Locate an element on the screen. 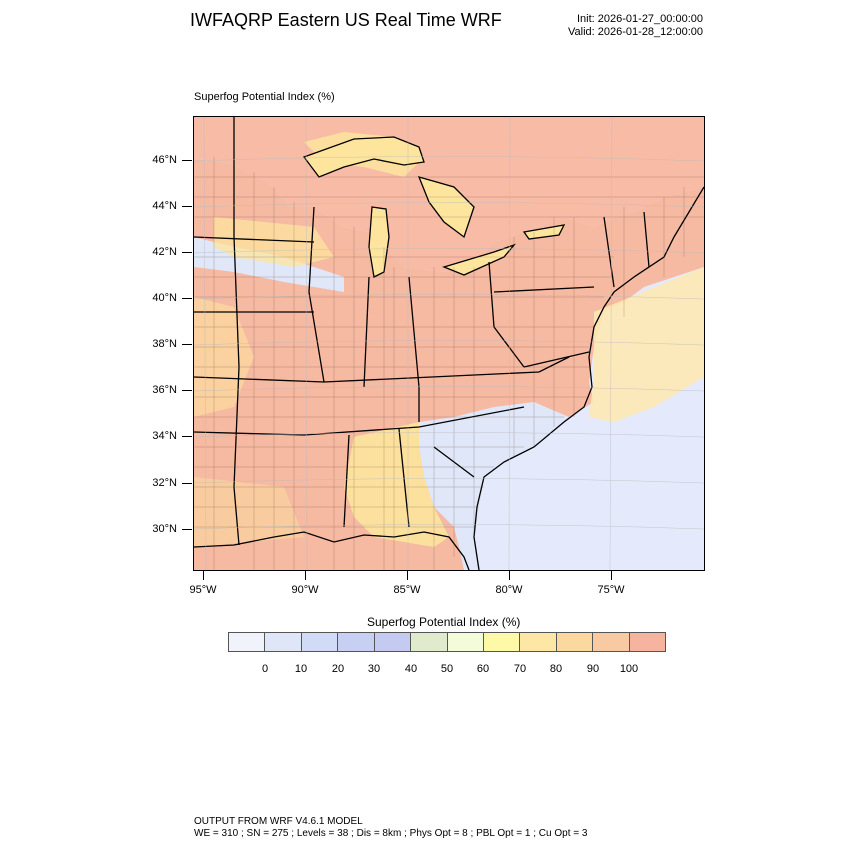  lon-label-85: 85°W is located at coordinates (407, 590).